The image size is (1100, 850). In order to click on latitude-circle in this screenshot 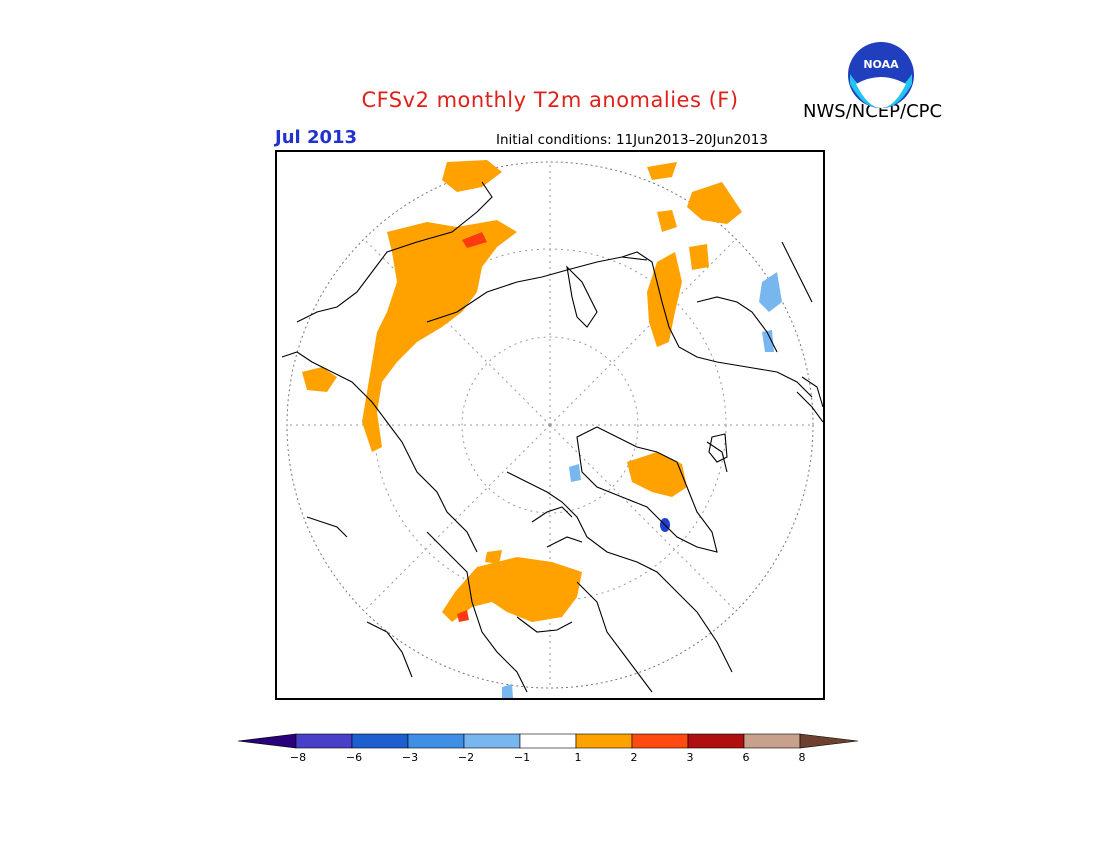, I will do `click(550, 425)`.